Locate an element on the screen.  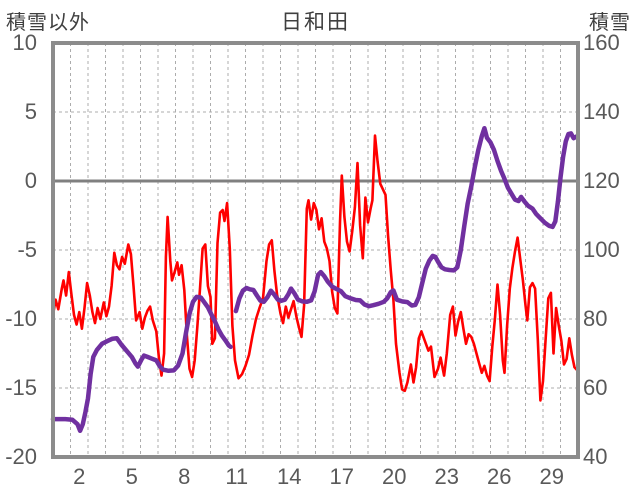
y-left-tick-label: 10 is located at coordinates (24, 42).